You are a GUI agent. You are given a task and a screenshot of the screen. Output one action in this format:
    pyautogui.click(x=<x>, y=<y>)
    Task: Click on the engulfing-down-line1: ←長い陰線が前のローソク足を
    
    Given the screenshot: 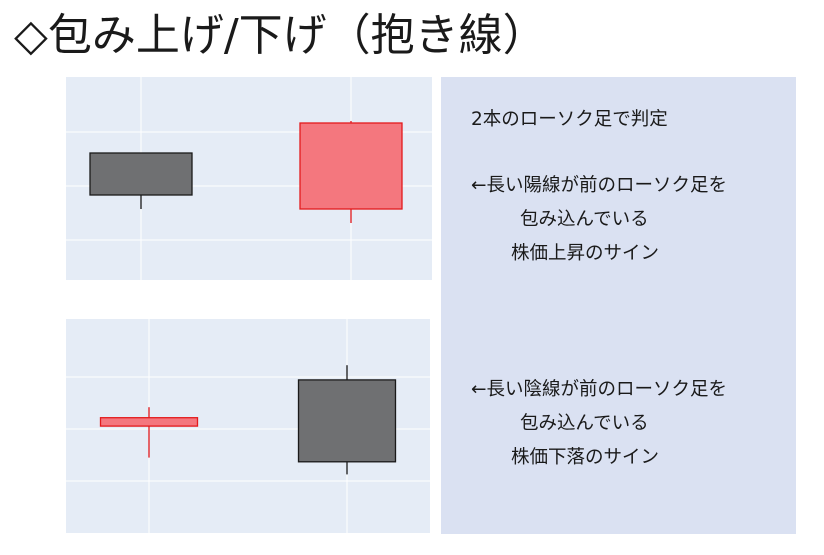 What is the action you would take?
    pyautogui.click(x=599, y=389)
    